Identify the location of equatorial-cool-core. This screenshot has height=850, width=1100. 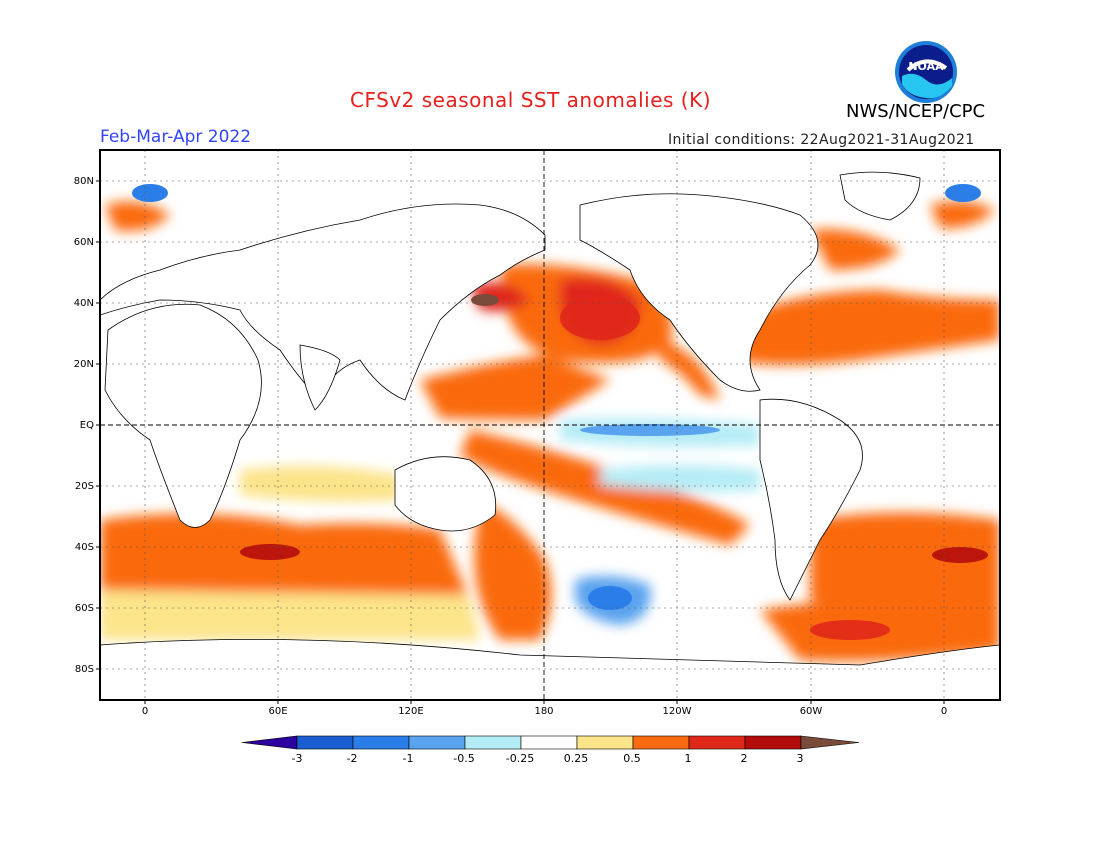
(650, 430).